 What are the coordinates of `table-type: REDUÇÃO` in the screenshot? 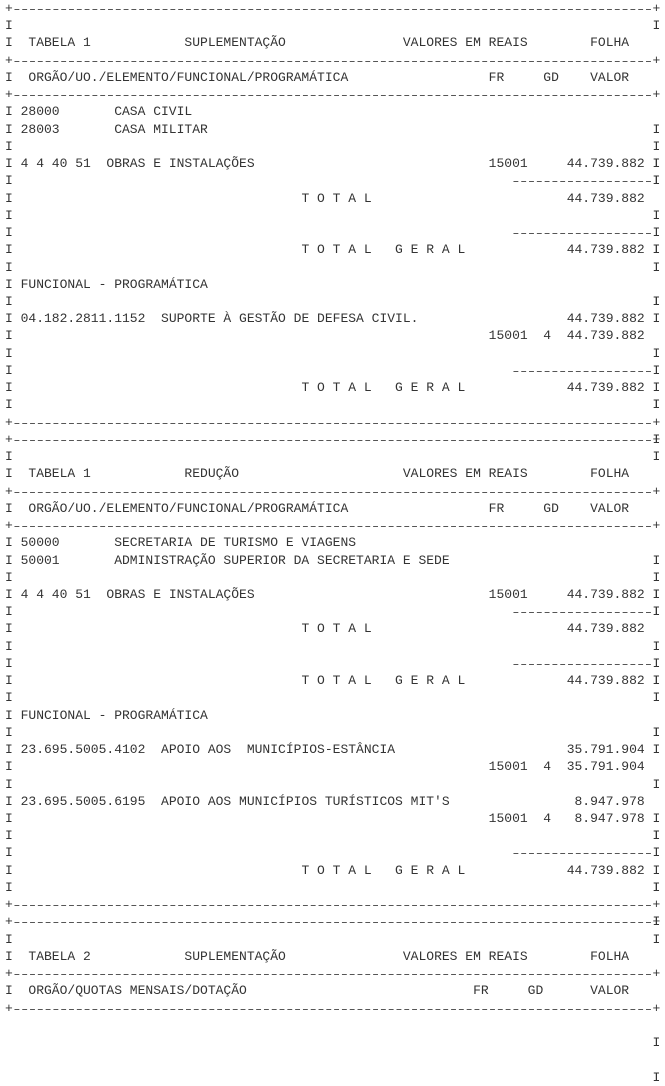 It's located at (212, 474).